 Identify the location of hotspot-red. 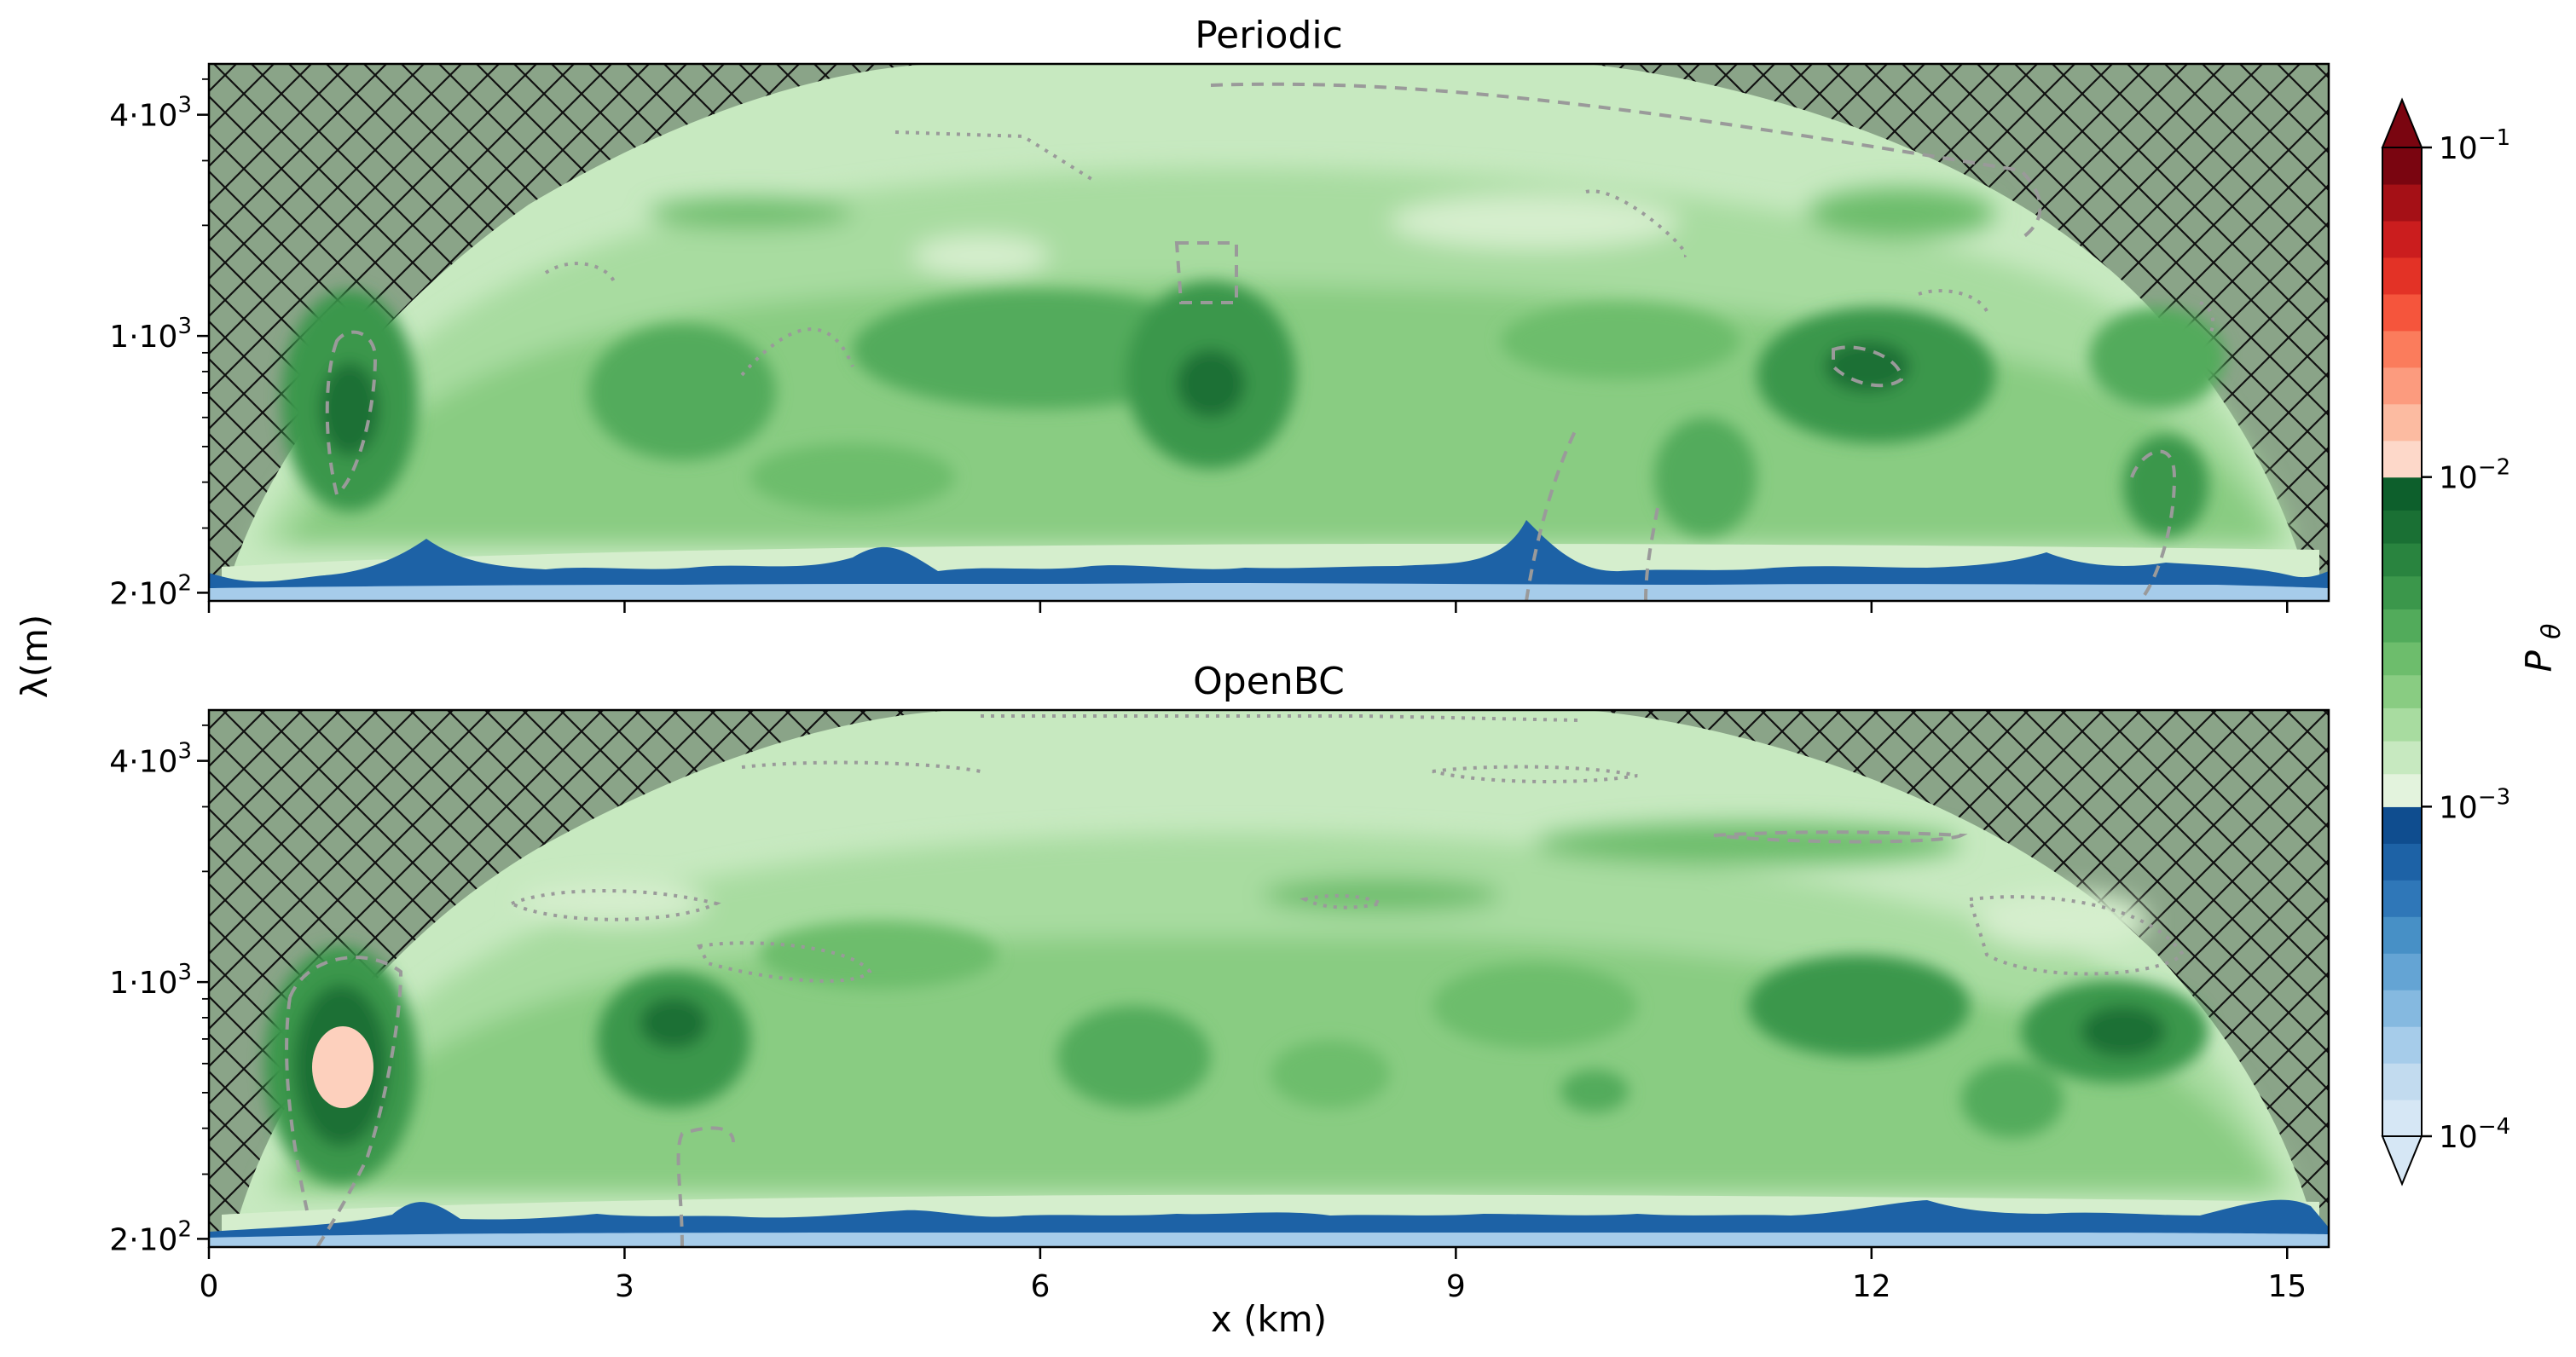
(343, 1067).